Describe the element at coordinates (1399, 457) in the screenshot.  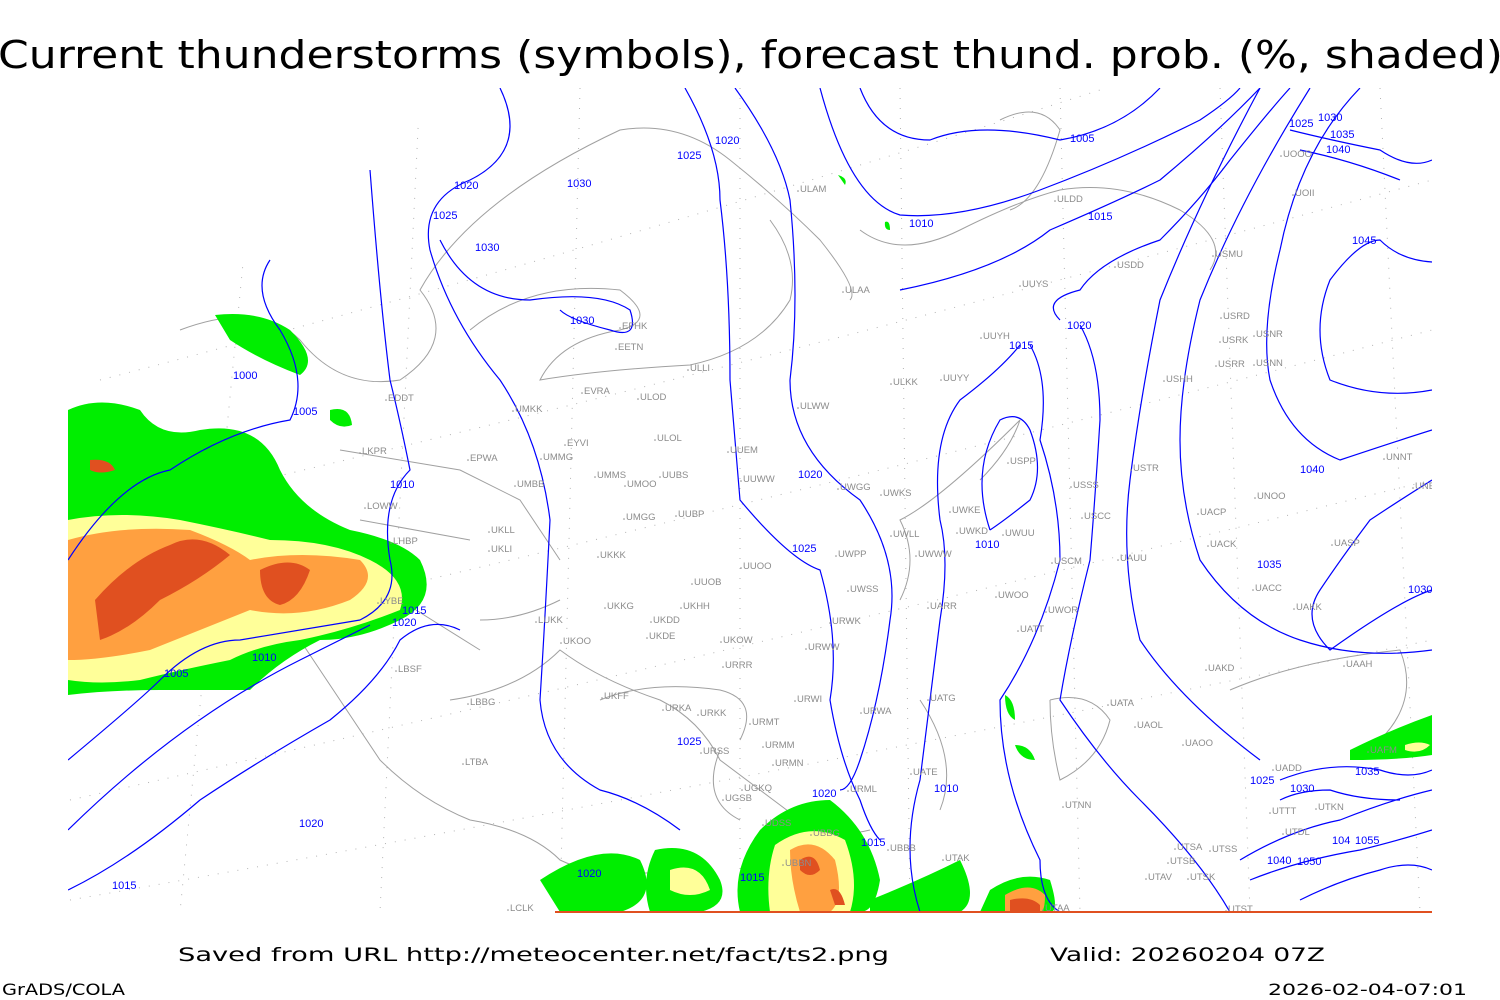
I see `station-label: UNNT` at that location.